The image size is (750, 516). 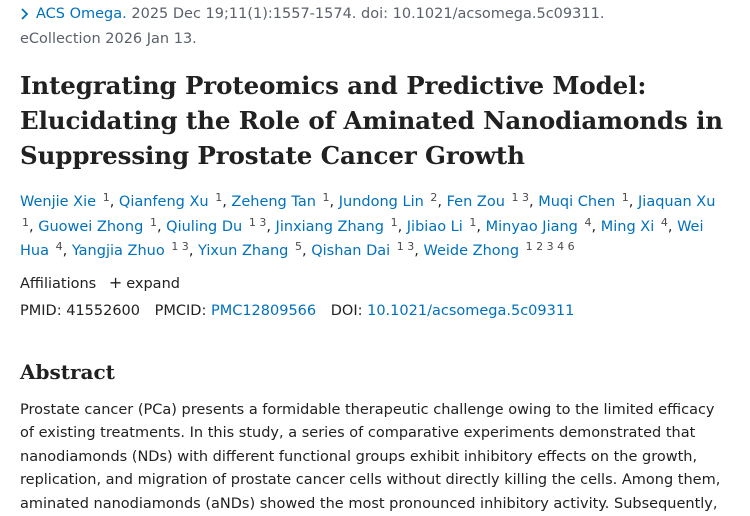 What do you see at coordinates (628, 227) in the screenshot?
I see `author-link: Ming Xi` at bounding box center [628, 227].